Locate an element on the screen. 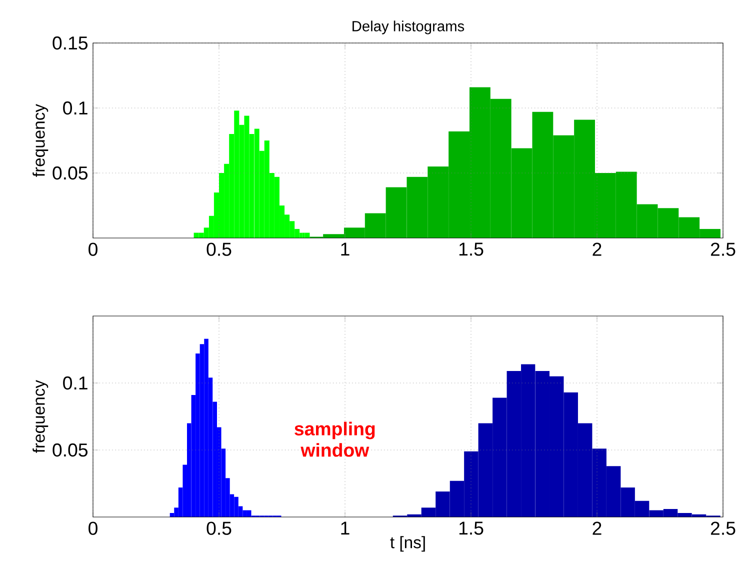  annotation: sampling window is located at coordinates (334, 439).